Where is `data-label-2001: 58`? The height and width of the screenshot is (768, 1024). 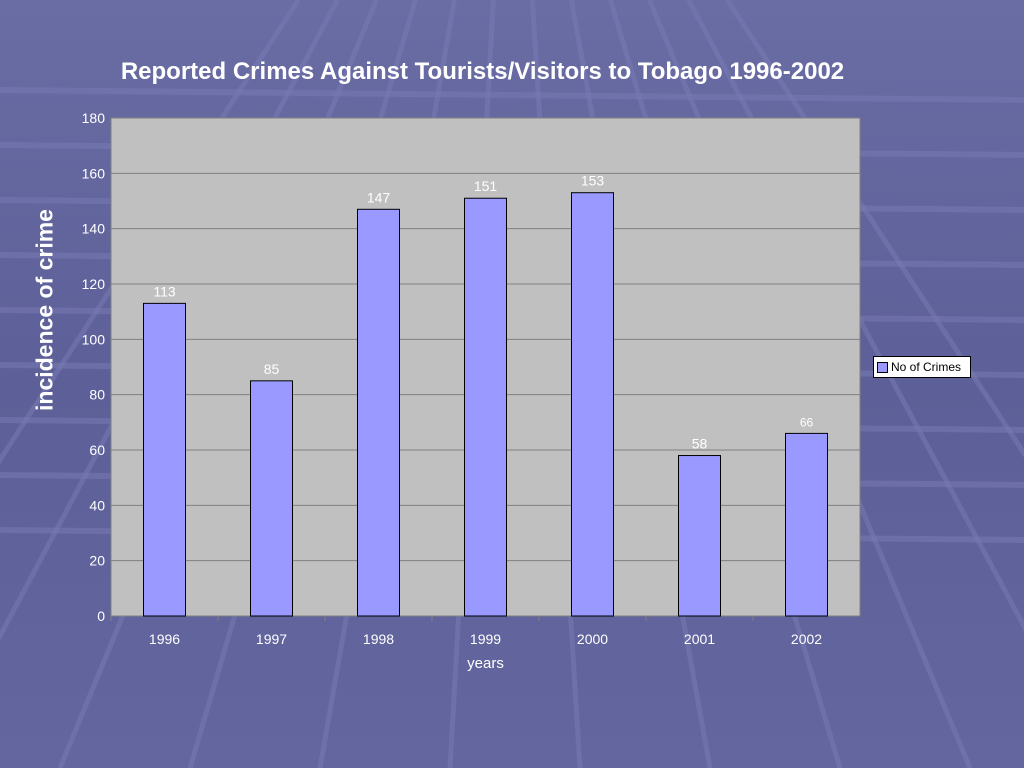 data-label-2001: 58 is located at coordinates (700, 444).